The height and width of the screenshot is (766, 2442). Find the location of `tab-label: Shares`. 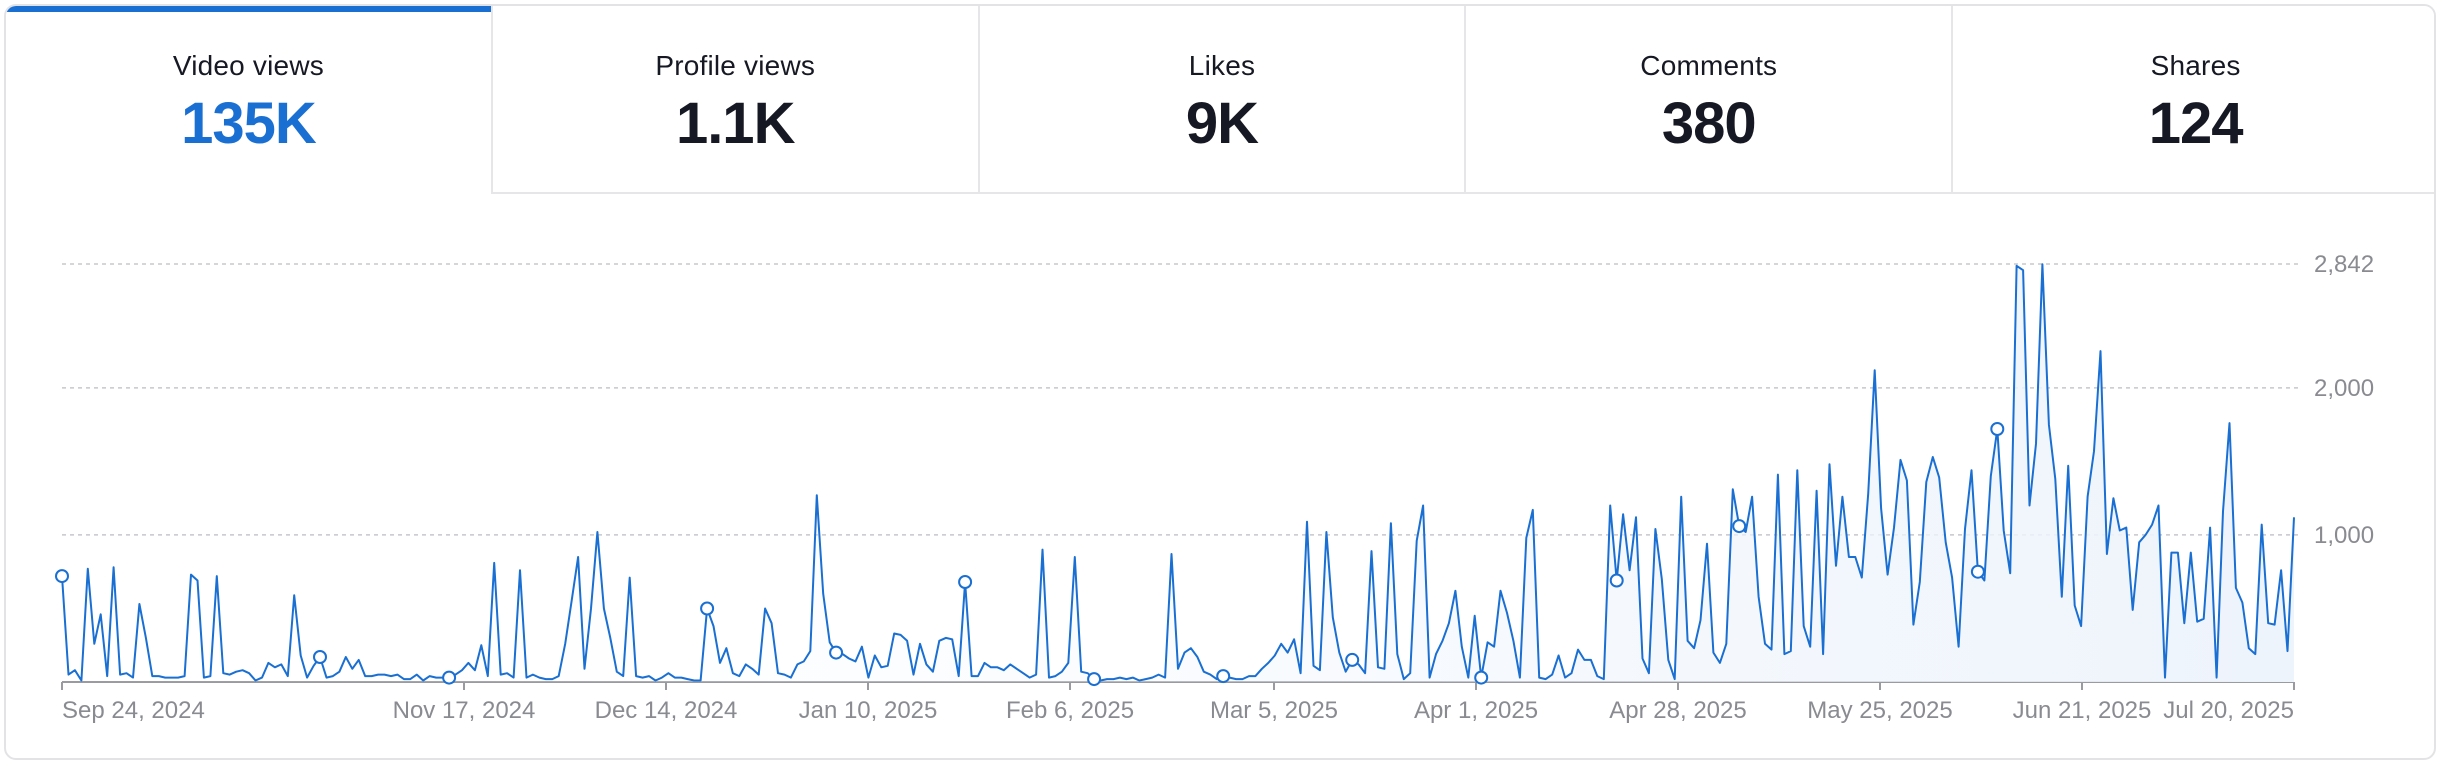

tab-label: Shares is located at coordinates (2195, 65).